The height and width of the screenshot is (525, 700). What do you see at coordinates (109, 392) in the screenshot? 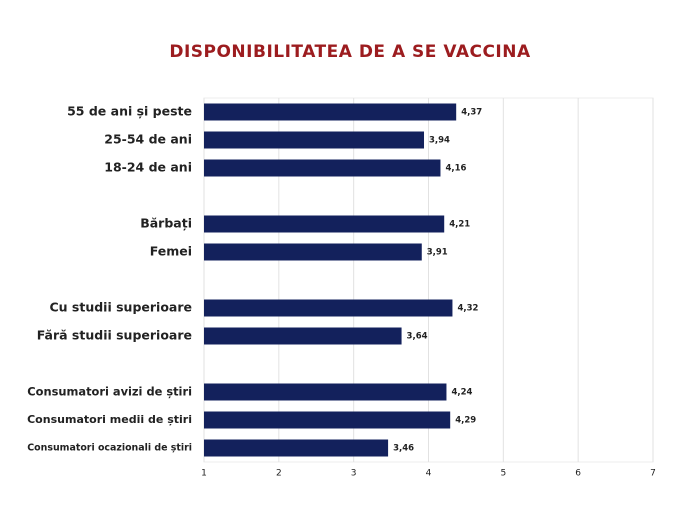
I see `y-tick-label: Consumatori avizi de știri` at bounding box center [109, 392].